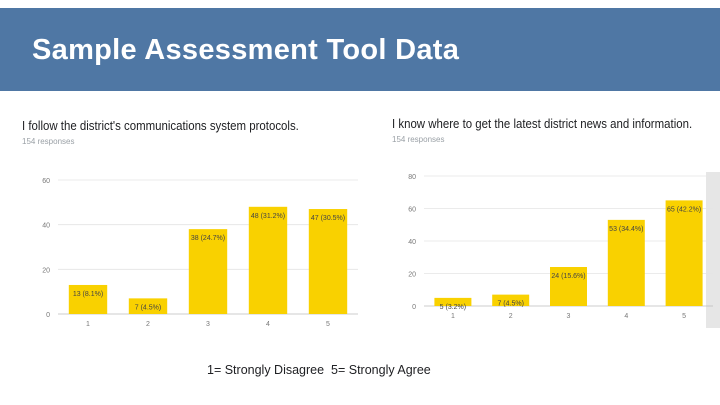  What do you see at coordinates (568, 276) in the screenshot?
I see `data-label: 24 (15.6%)` at bounding box center [568, 276].